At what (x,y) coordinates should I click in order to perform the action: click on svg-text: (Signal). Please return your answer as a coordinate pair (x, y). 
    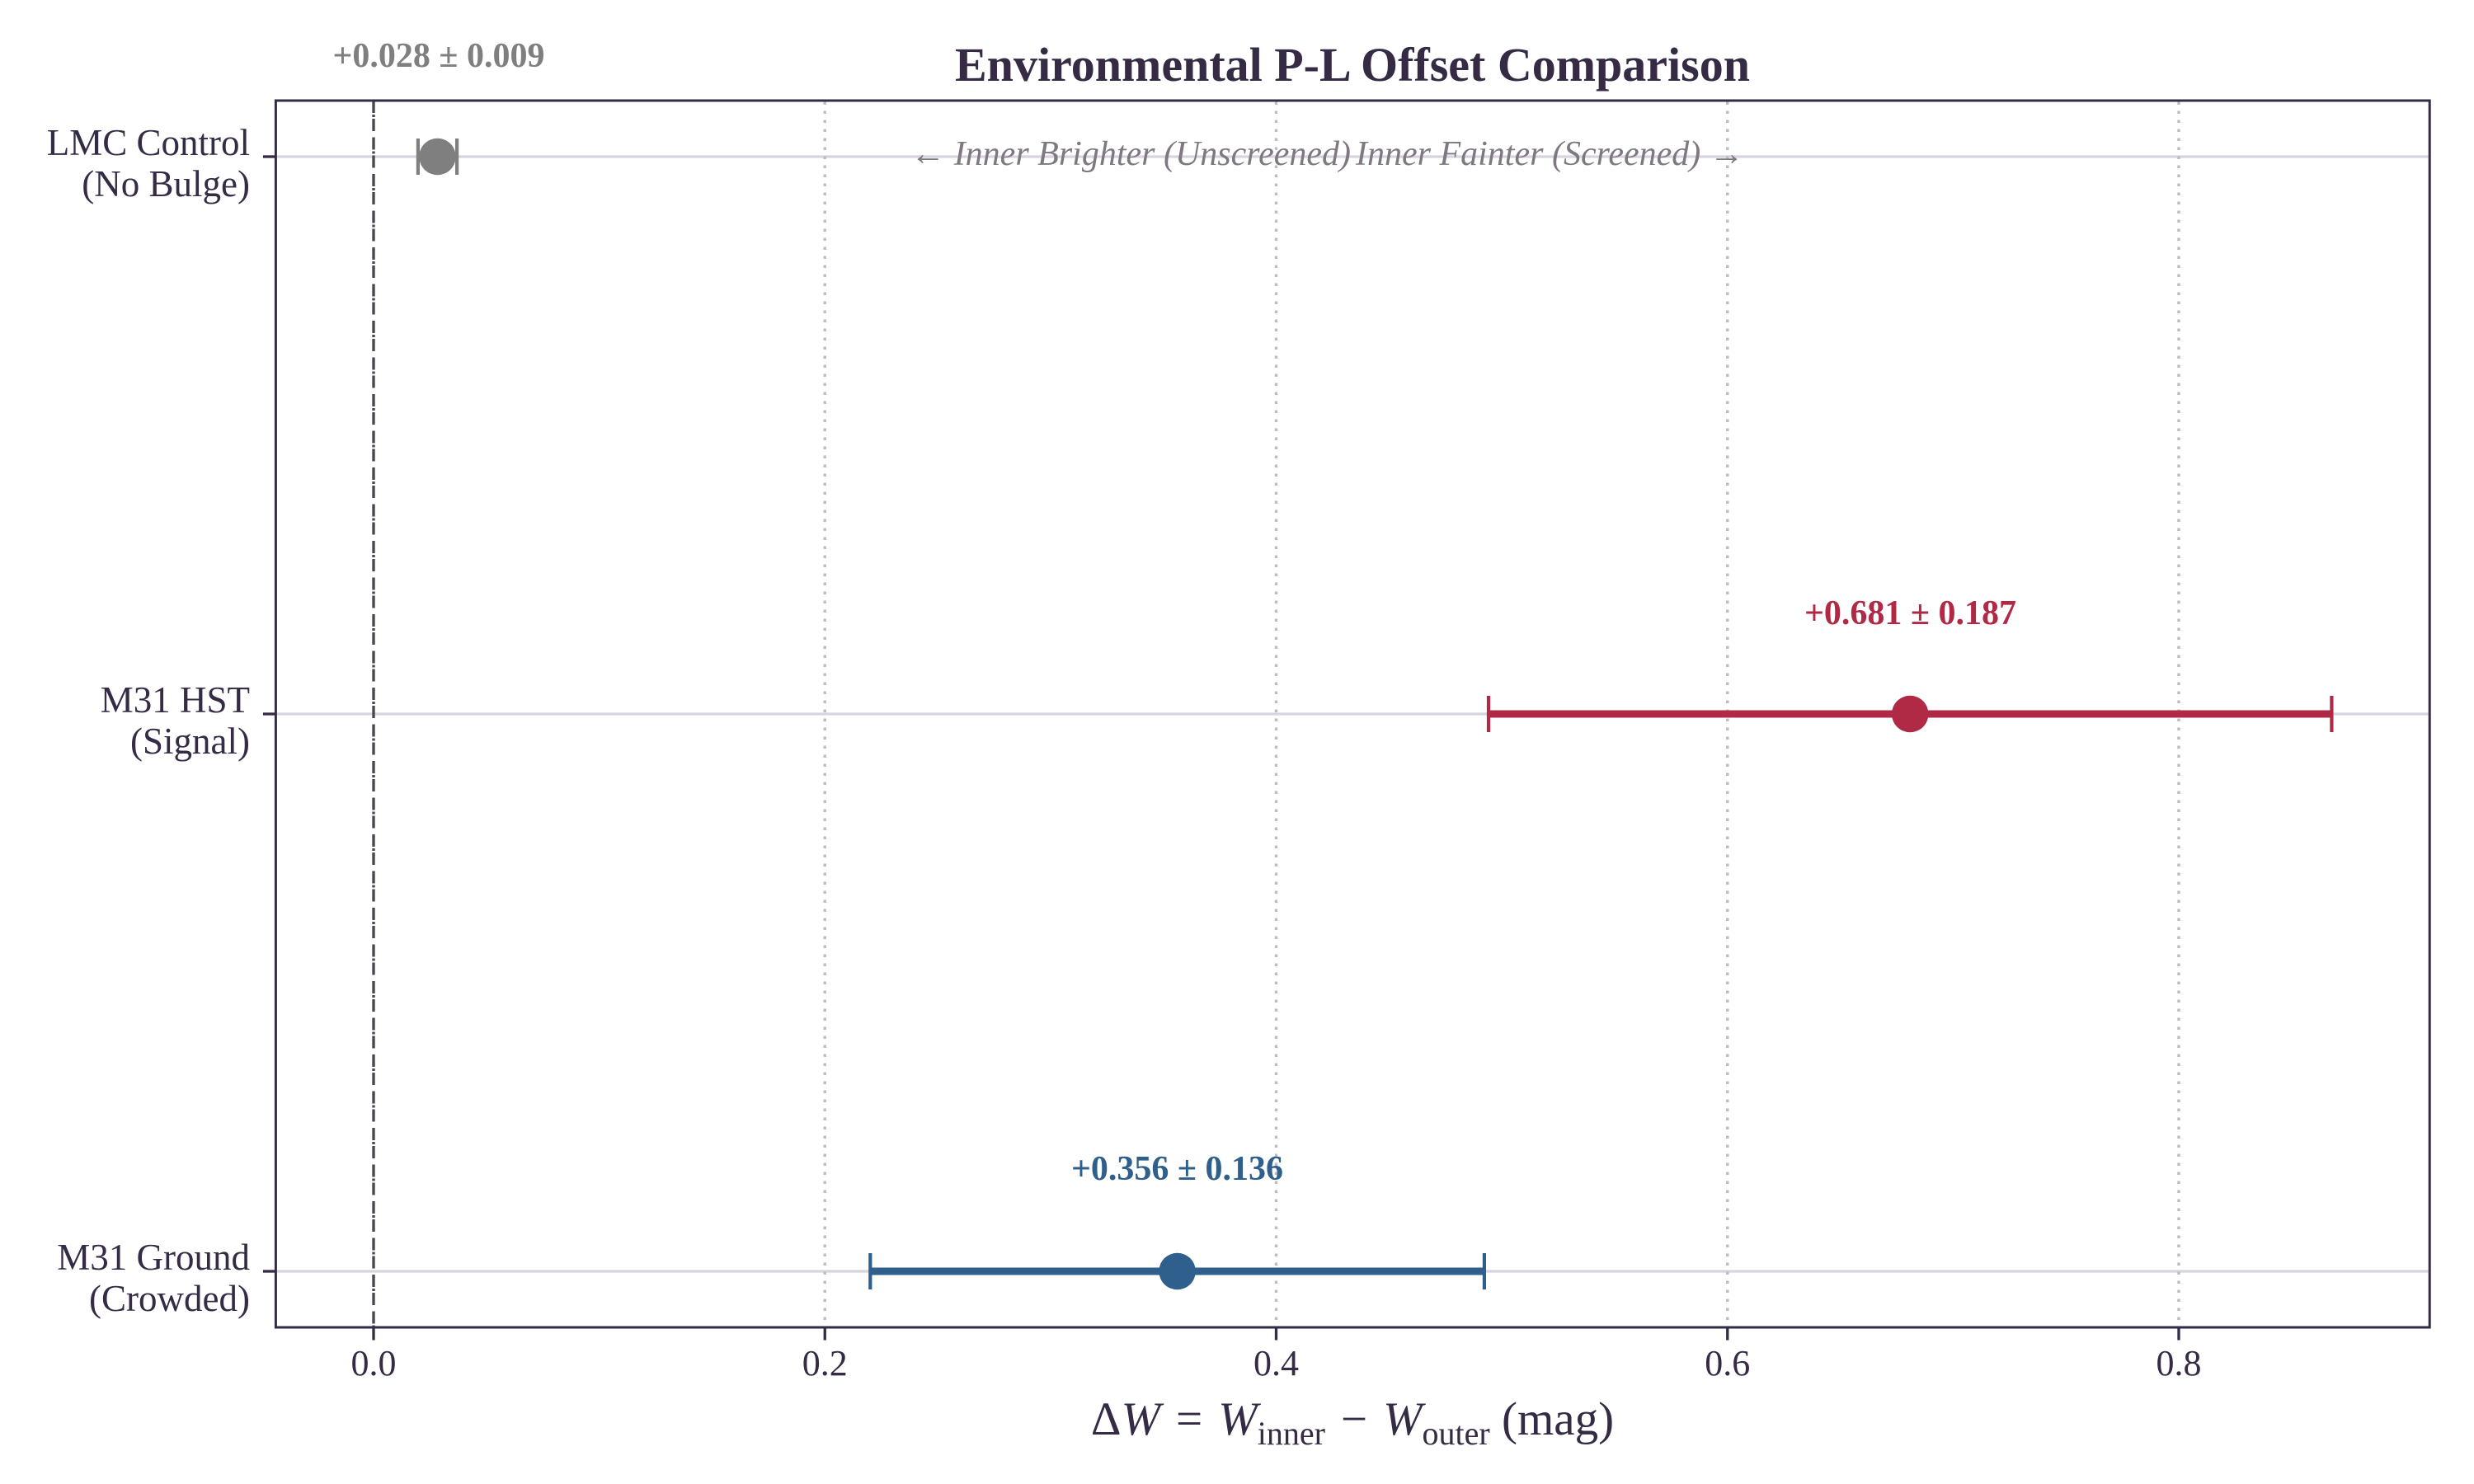
    Looking at the image, I should click on (190, 741).